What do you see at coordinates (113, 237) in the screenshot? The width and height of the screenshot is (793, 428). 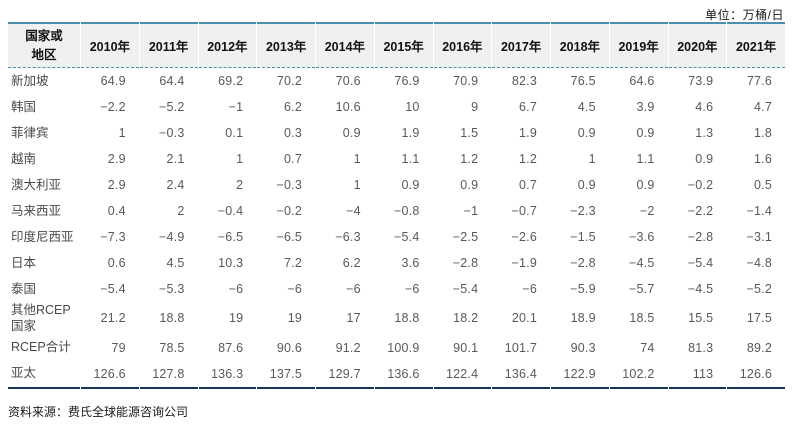 I see `data-cell: −7.3` at bounding box center [113, 237].